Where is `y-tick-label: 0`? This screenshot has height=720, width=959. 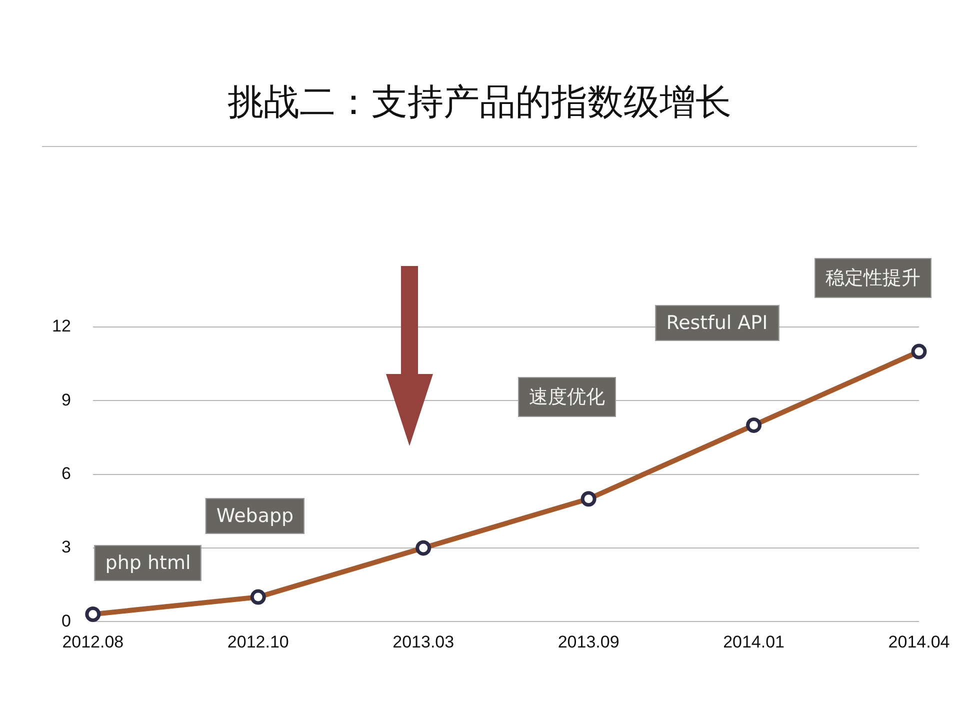
y-tick-label: 0 is located at coordinates (66, 620).